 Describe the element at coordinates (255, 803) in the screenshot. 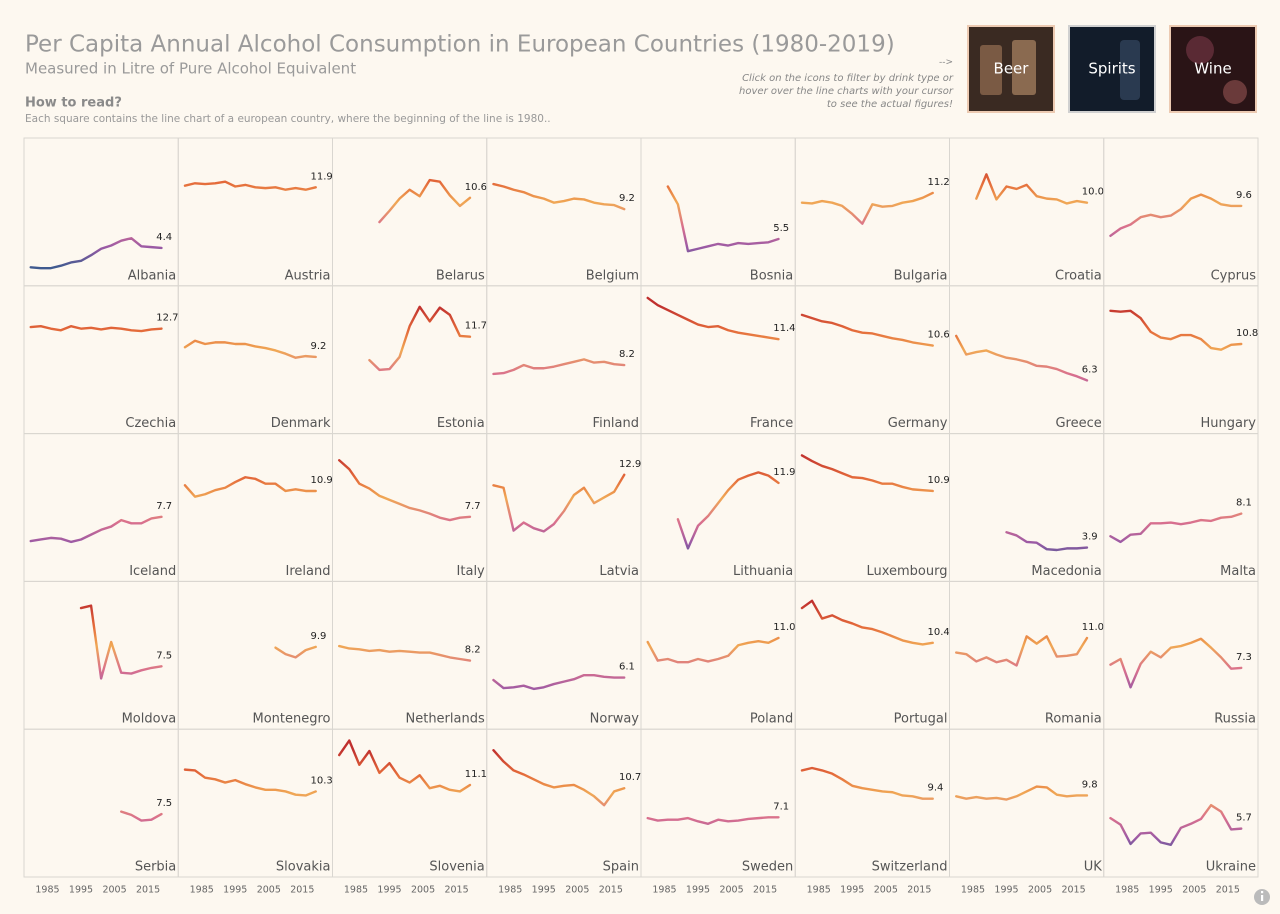

I see `country-cell: 10.3 Slovakia` at that location.